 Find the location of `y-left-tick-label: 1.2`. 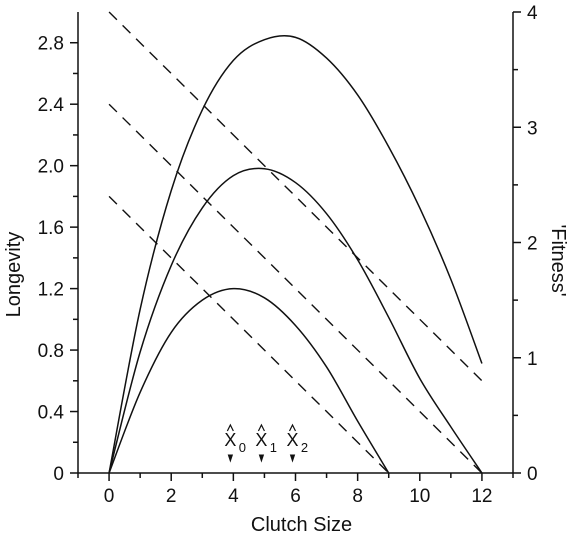

y-left-tick-label: 1.2 is located at coordinates (51, 290).